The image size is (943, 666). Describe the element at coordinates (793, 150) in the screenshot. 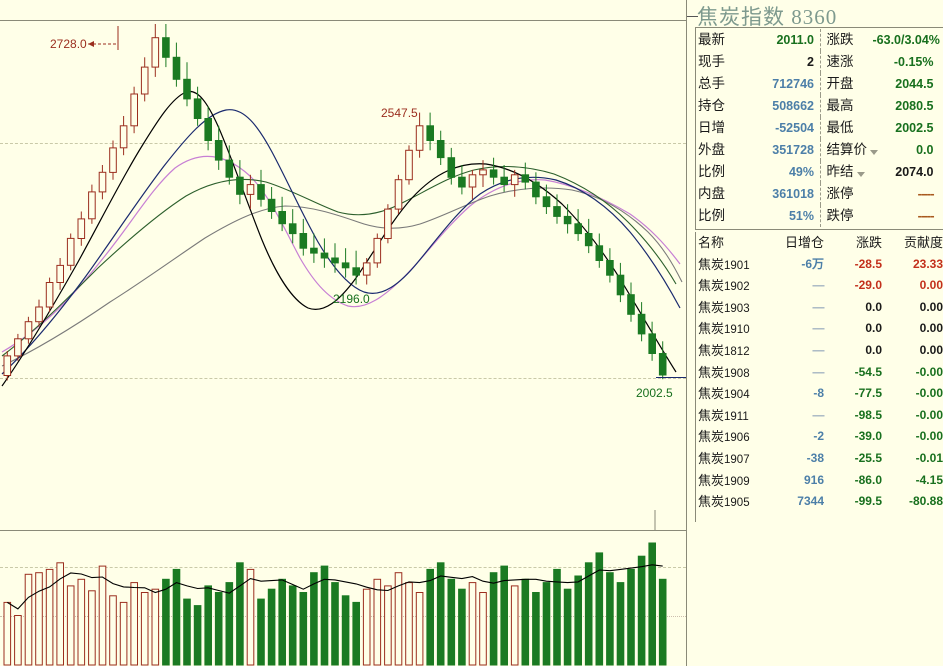

I see `quote-value: 351728` at that location.